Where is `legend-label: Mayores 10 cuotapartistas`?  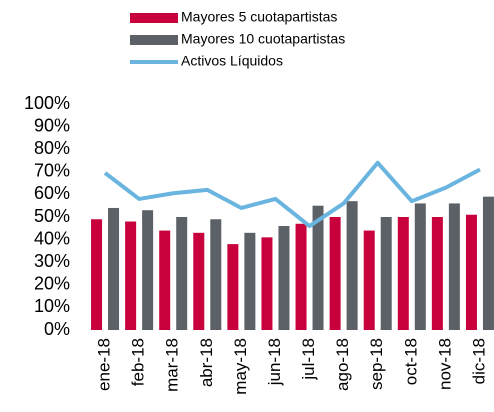 legend-label: Mayores 10 cuotapartistas is located at coordinates (263, 39).